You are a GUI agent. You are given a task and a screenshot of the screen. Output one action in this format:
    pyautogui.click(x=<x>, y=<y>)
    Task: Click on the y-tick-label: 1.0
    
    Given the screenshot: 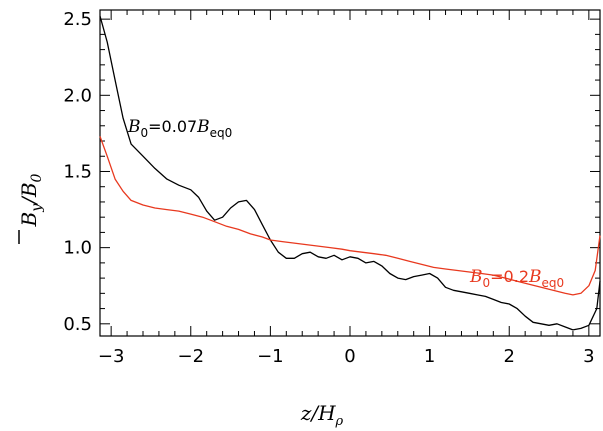 What is the action you would take?
    pyautogui.click(x=77, y=248)
    